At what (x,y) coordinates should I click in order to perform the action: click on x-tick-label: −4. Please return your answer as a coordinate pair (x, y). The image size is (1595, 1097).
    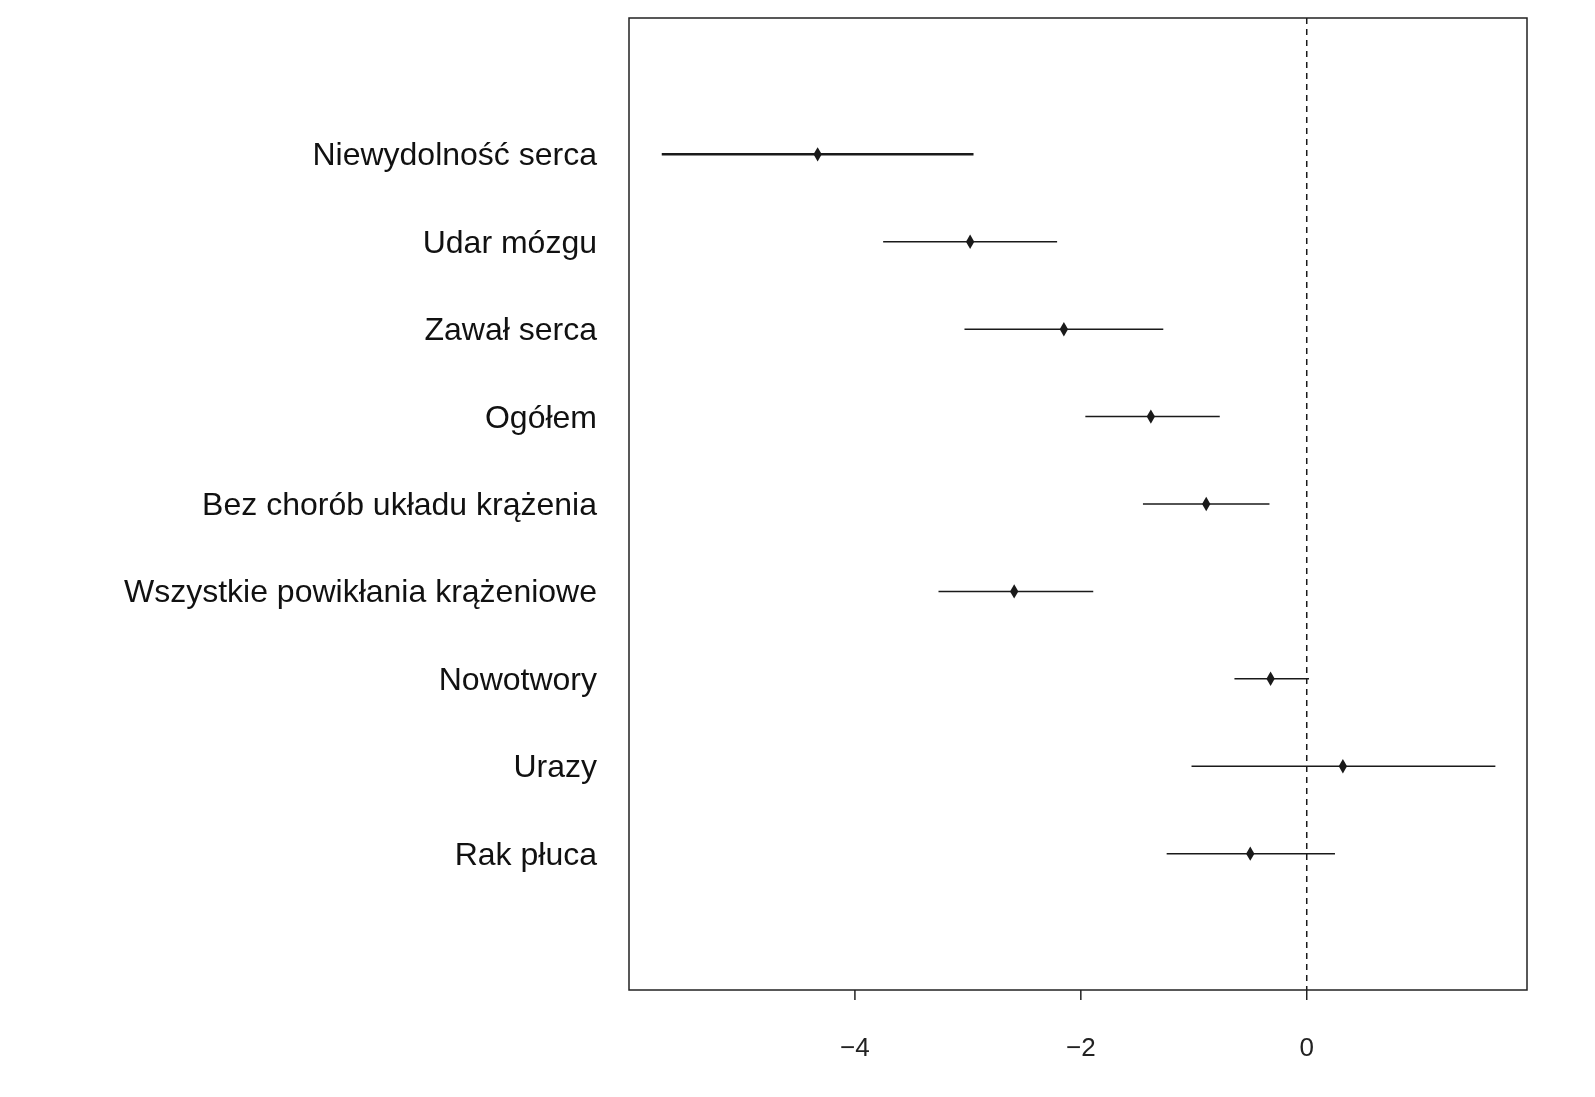
    Looking at the image, I should click on (855, 1047).